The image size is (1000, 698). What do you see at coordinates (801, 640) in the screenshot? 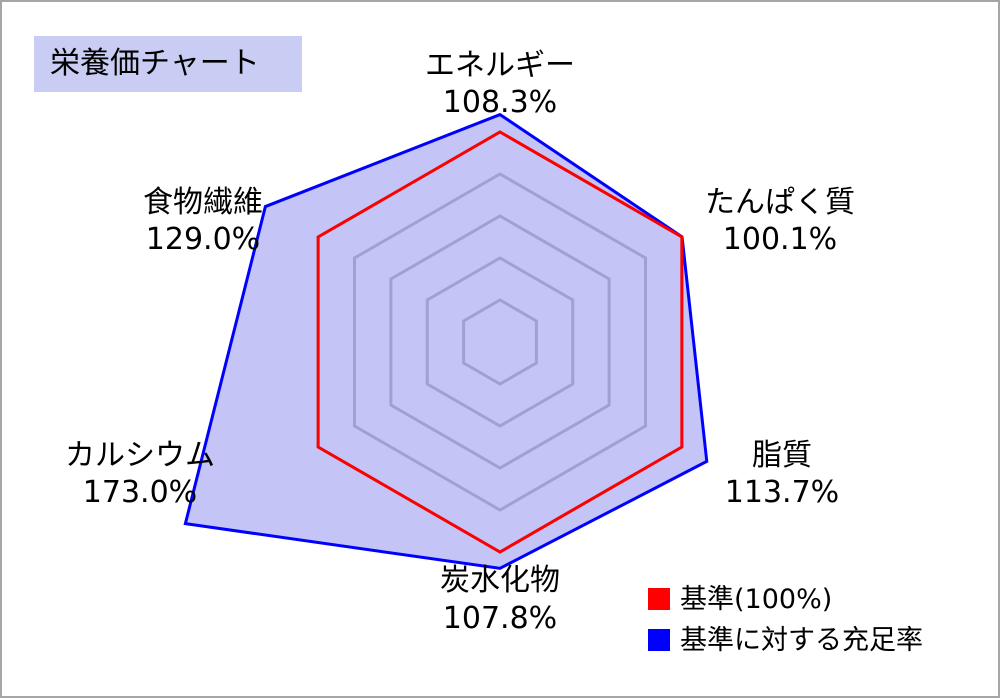
I see `legend-label-fulfillment: 基準に対する充足率` at bounding box center [801, 640].